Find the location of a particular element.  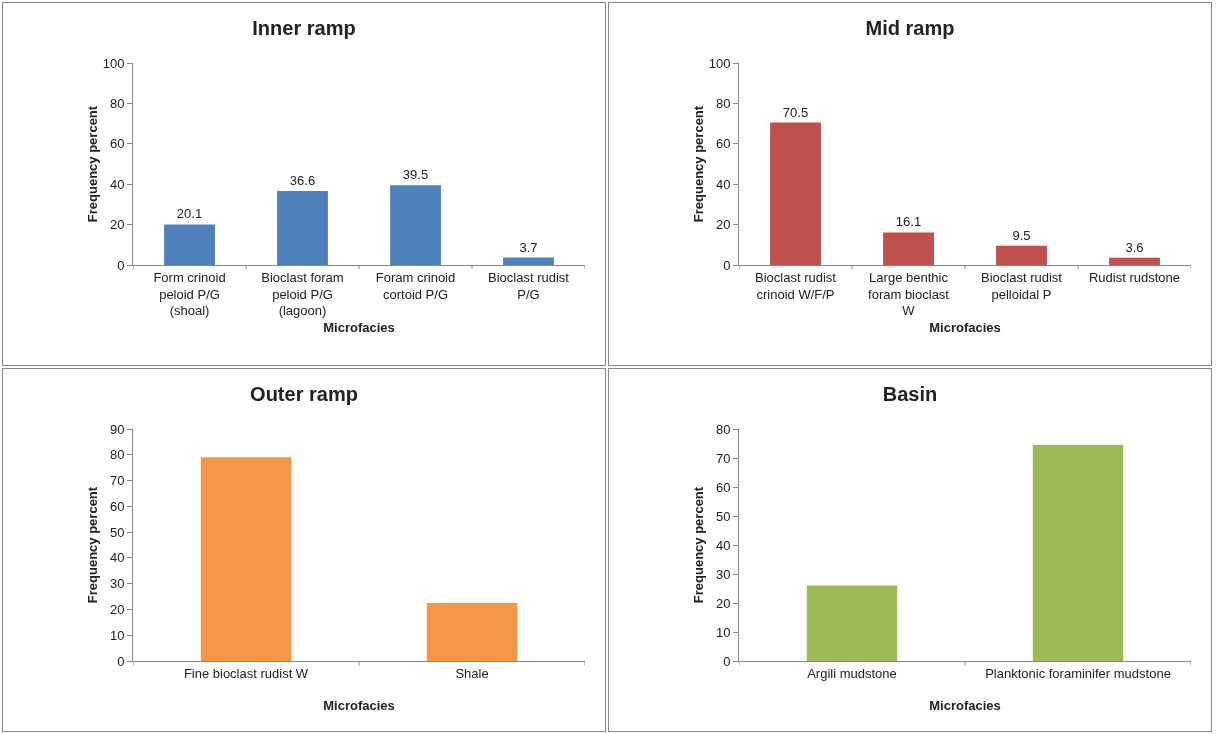

chart-title: Outer ramp is located at coordinates (304, 394).